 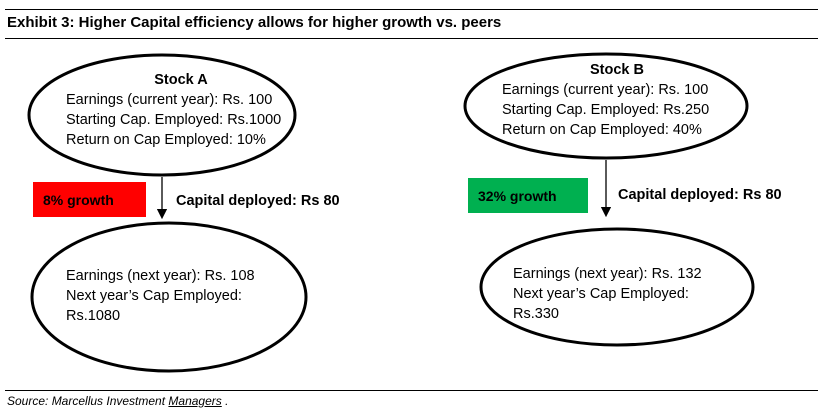 I want to click on stock-a-next-cap-value: Rs.1080, so click(x=93, y=316).